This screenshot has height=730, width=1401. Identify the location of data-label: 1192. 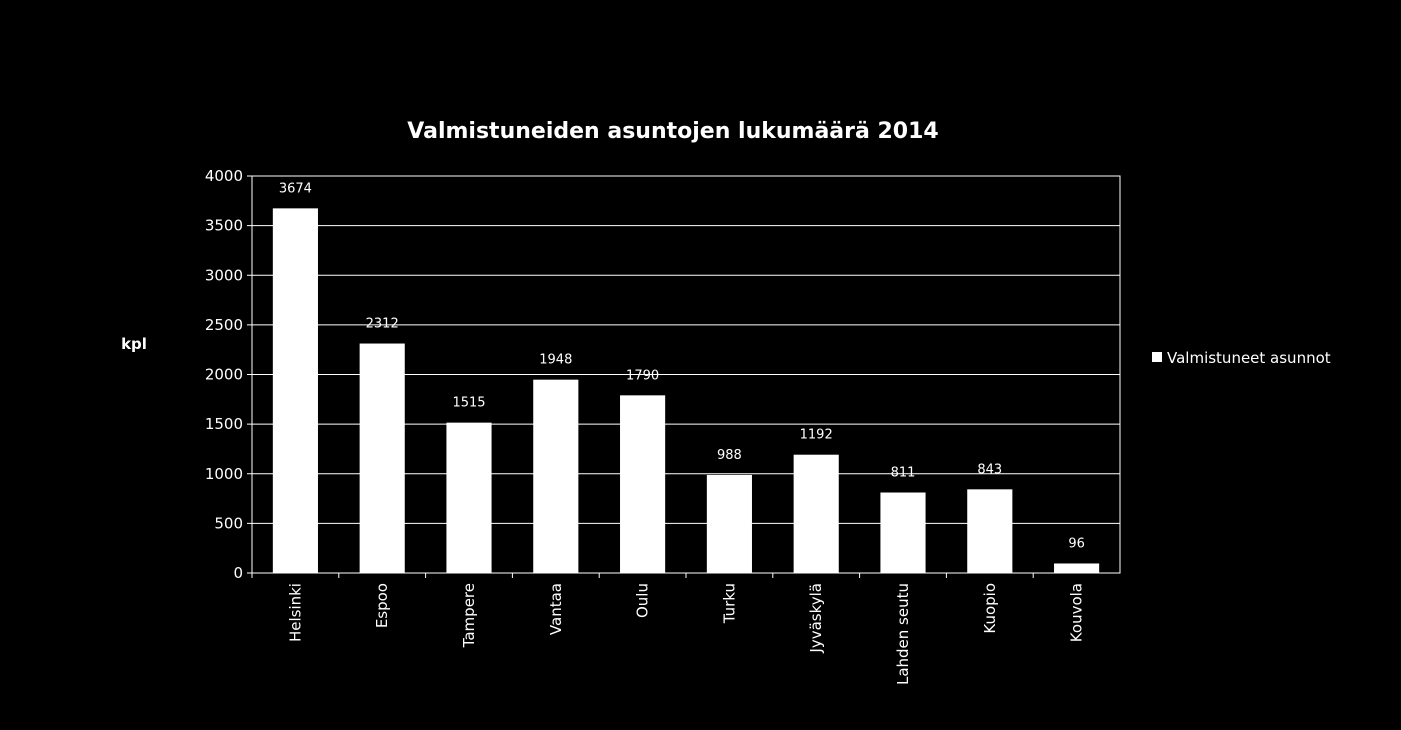
(816, 435).